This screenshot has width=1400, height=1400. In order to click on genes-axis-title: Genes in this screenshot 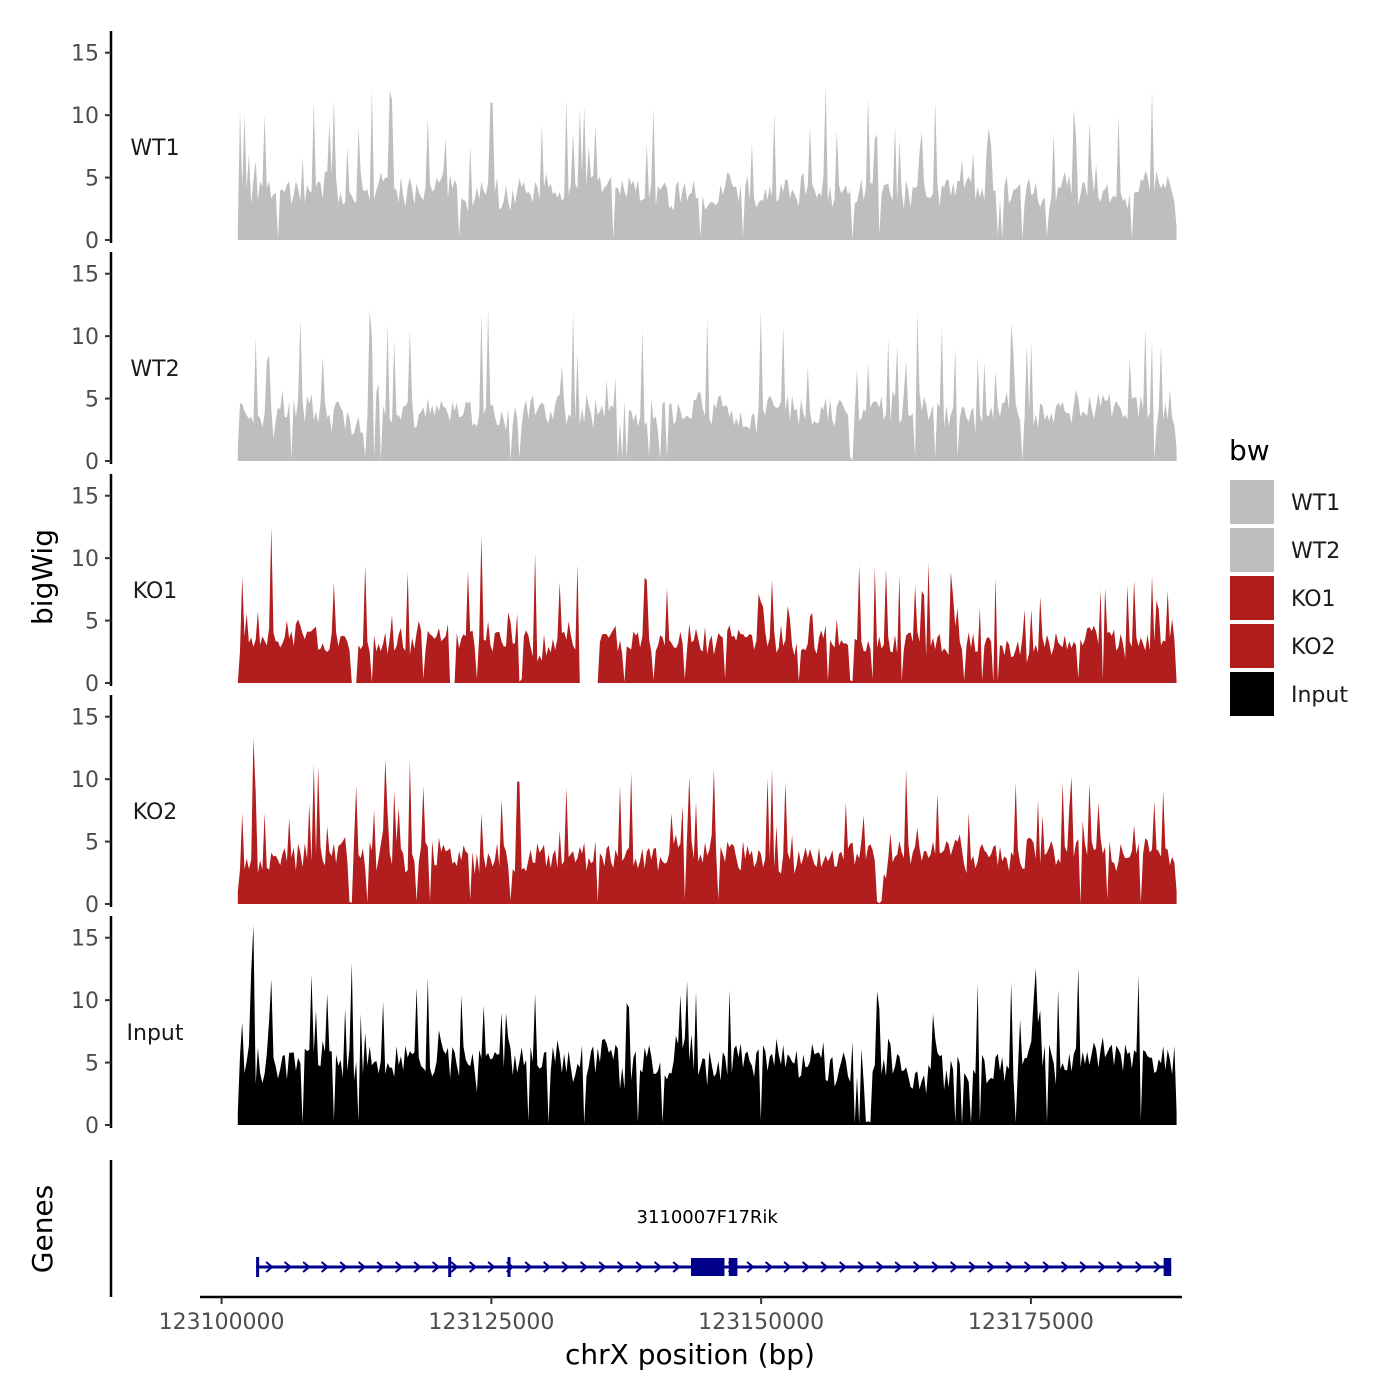, I will do `click(42, 1229)`.